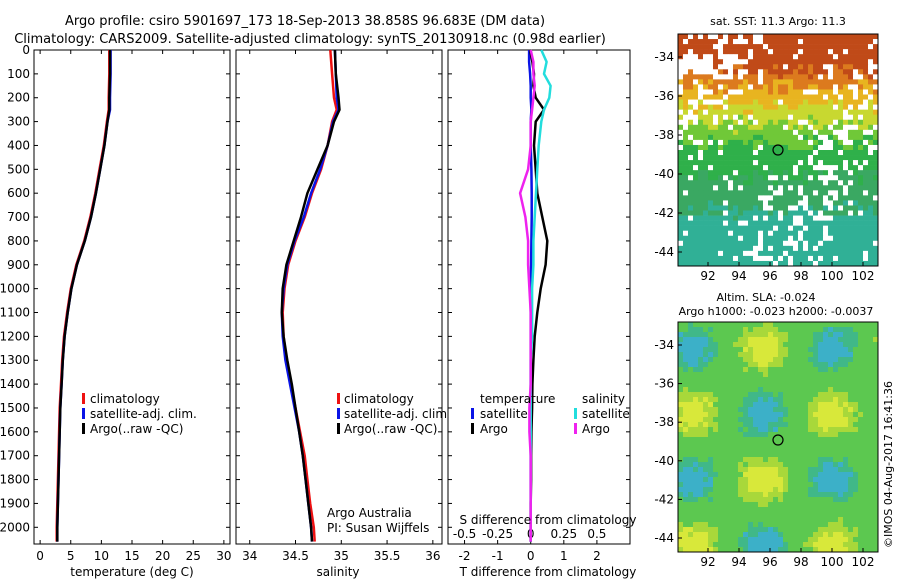  What do you see at coordinates (563, 534) in the screenshot?
I see `x-tick-label-top: 0.25` at bounding box center [563, 534].